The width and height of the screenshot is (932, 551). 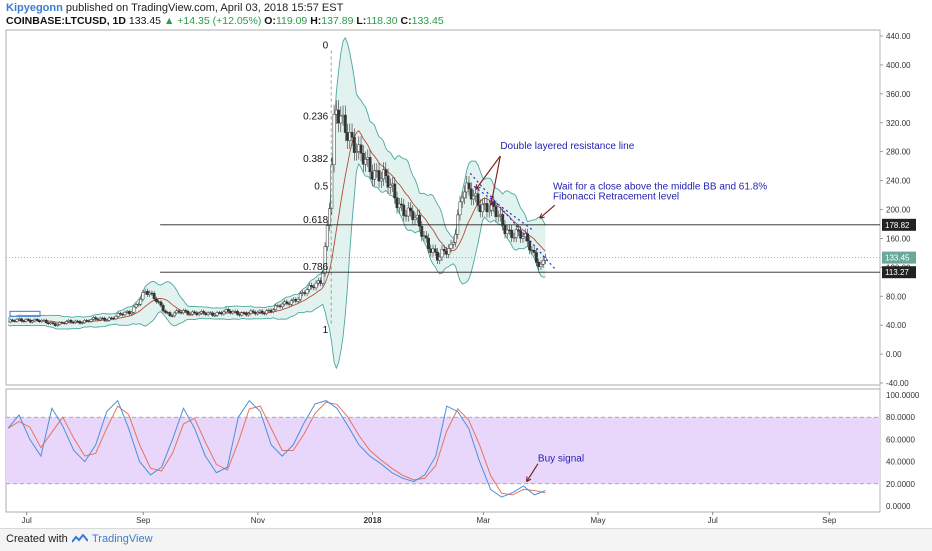 I want to click on price-change: +14.35 (+12.05%), so click(x=219, y=21).